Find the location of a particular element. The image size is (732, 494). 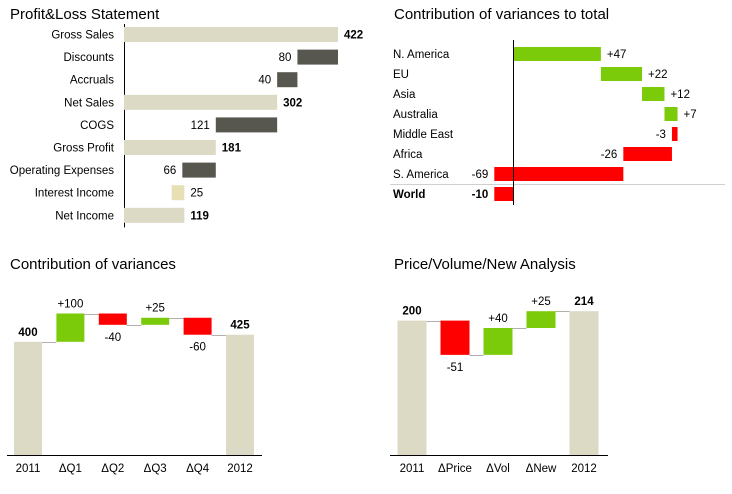

variance-chart: 2011 400 ΔQ1 +100 ΔQ2 -40 ΔQ3 +25 ΔQ4 -60 2012 425 is located at coordinates (134, 387).